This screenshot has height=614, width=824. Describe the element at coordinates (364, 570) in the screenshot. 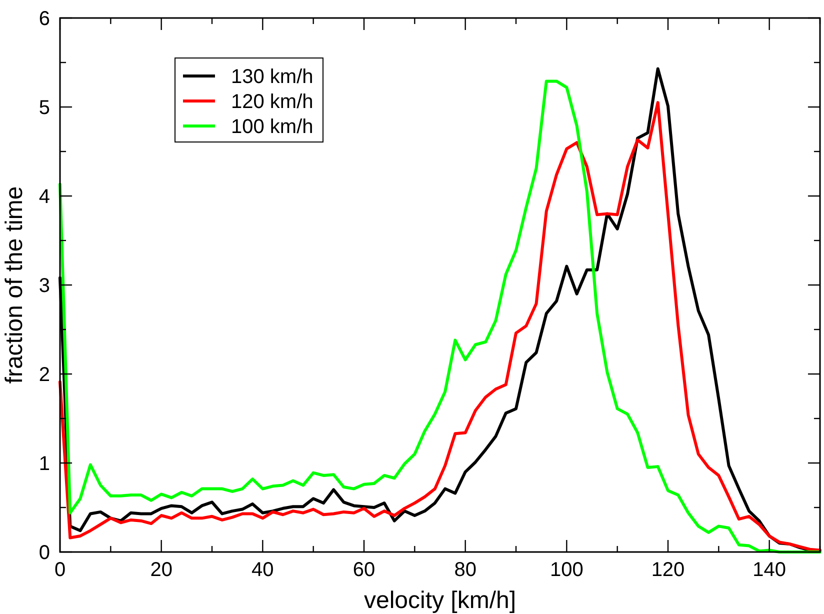

I see `x-tick-label: 60` at that location.